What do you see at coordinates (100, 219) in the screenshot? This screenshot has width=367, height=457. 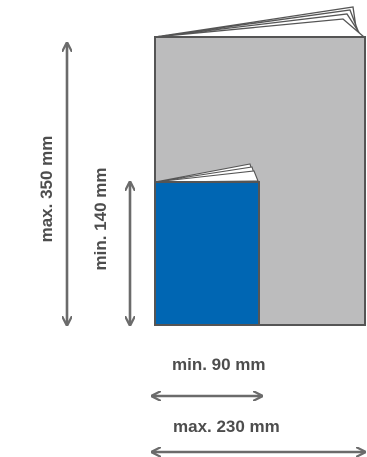 I see `min-height-label: min. 140 mm` at bounding box center [100, 219].